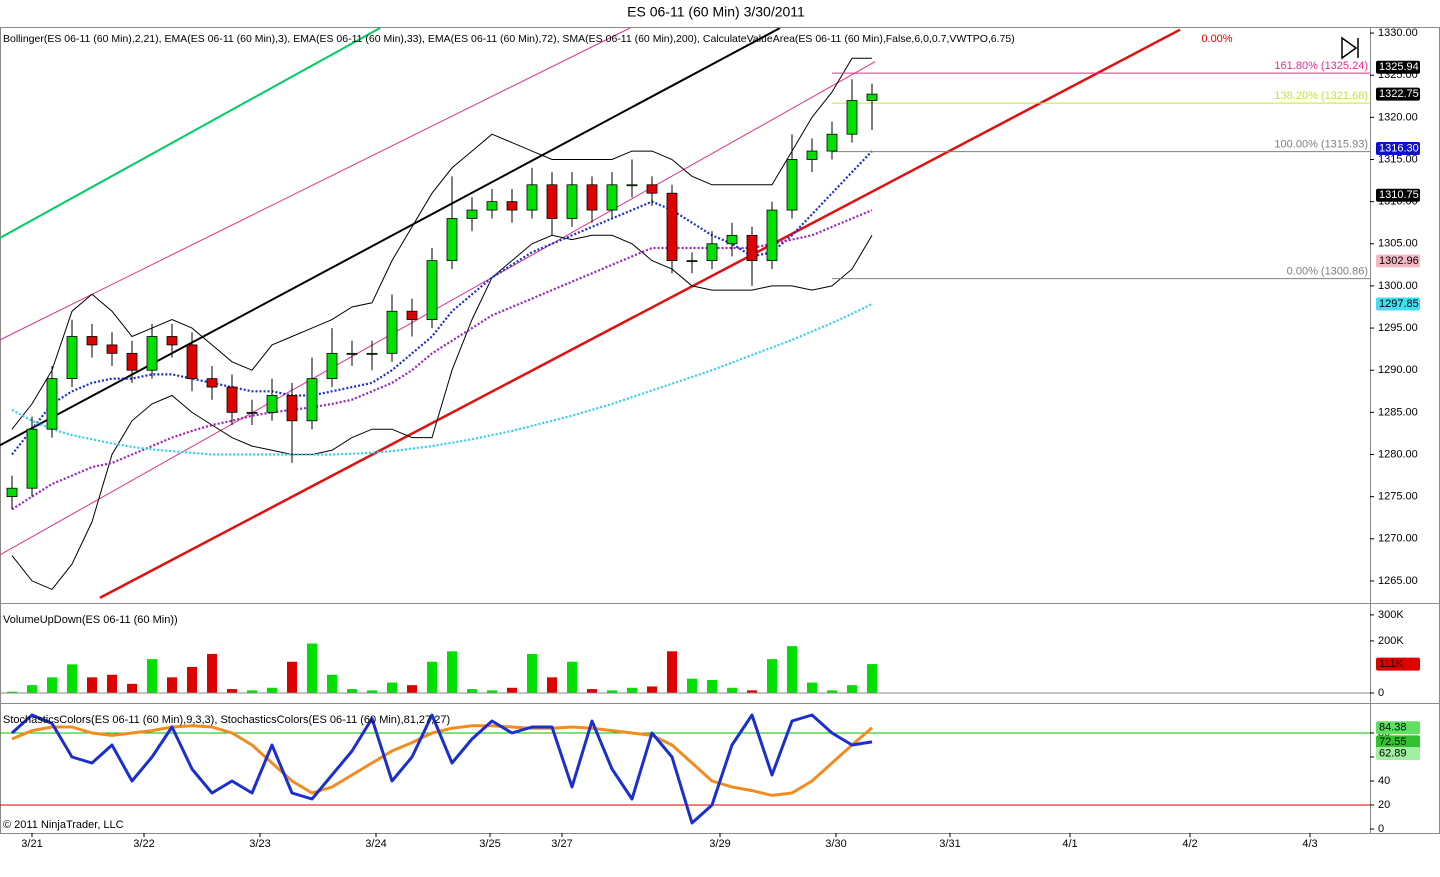 This screenshot has height=877, width=1440. I want to click on price-marker-label: 72.55, so click(1393, 742).